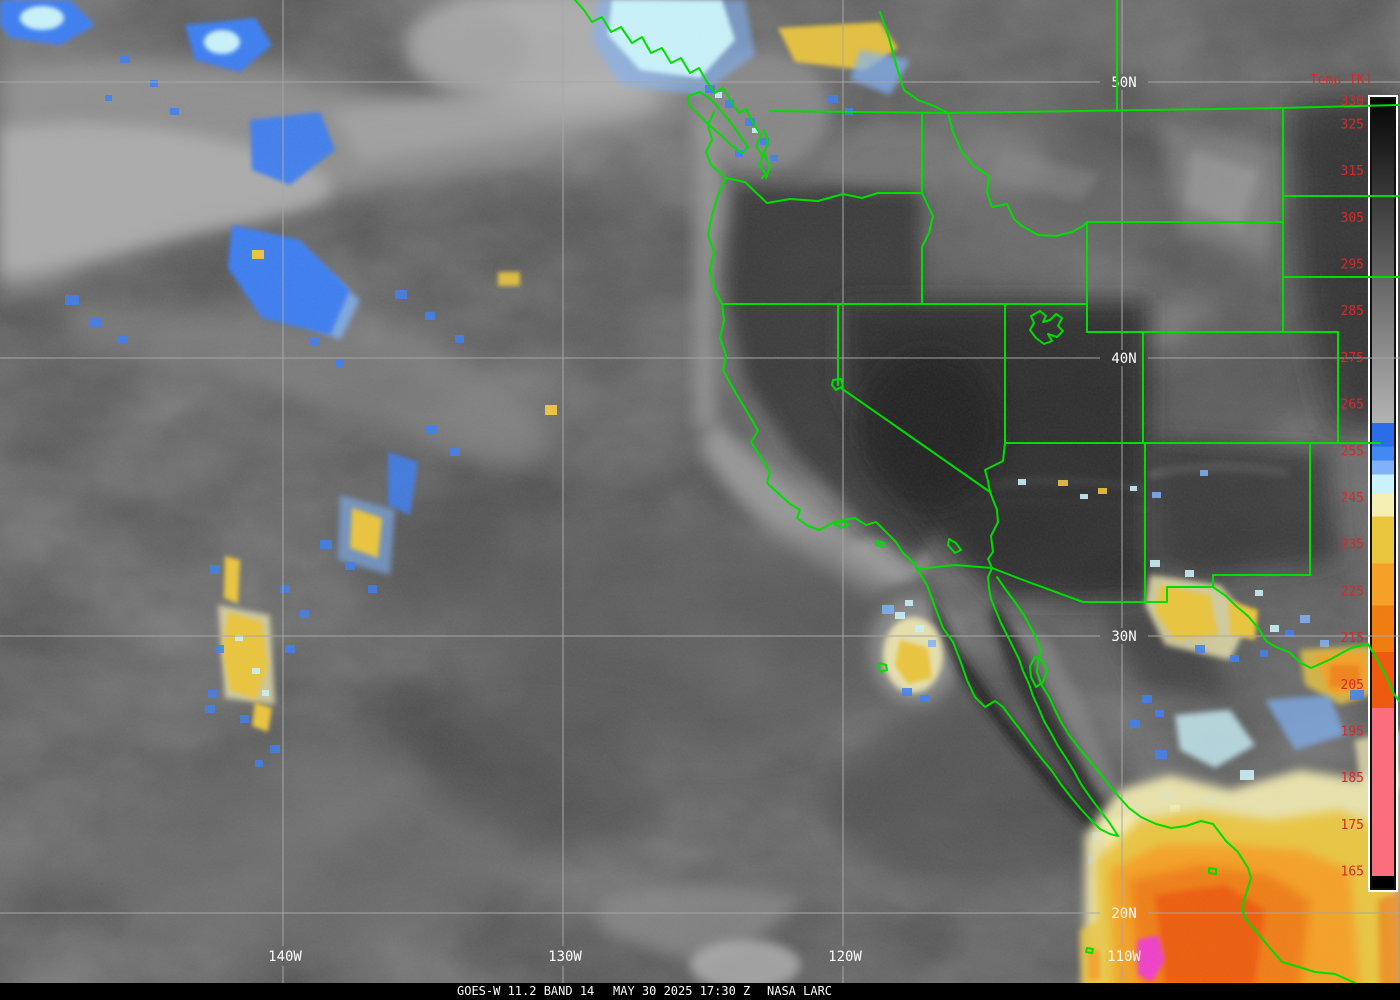 This screenshot has width=1400, height=1000. What do you see at coordinates (1352, 171) in the screenshot?
I see `colorbar-tick-315: 315` at bounding box center [1352, 171].